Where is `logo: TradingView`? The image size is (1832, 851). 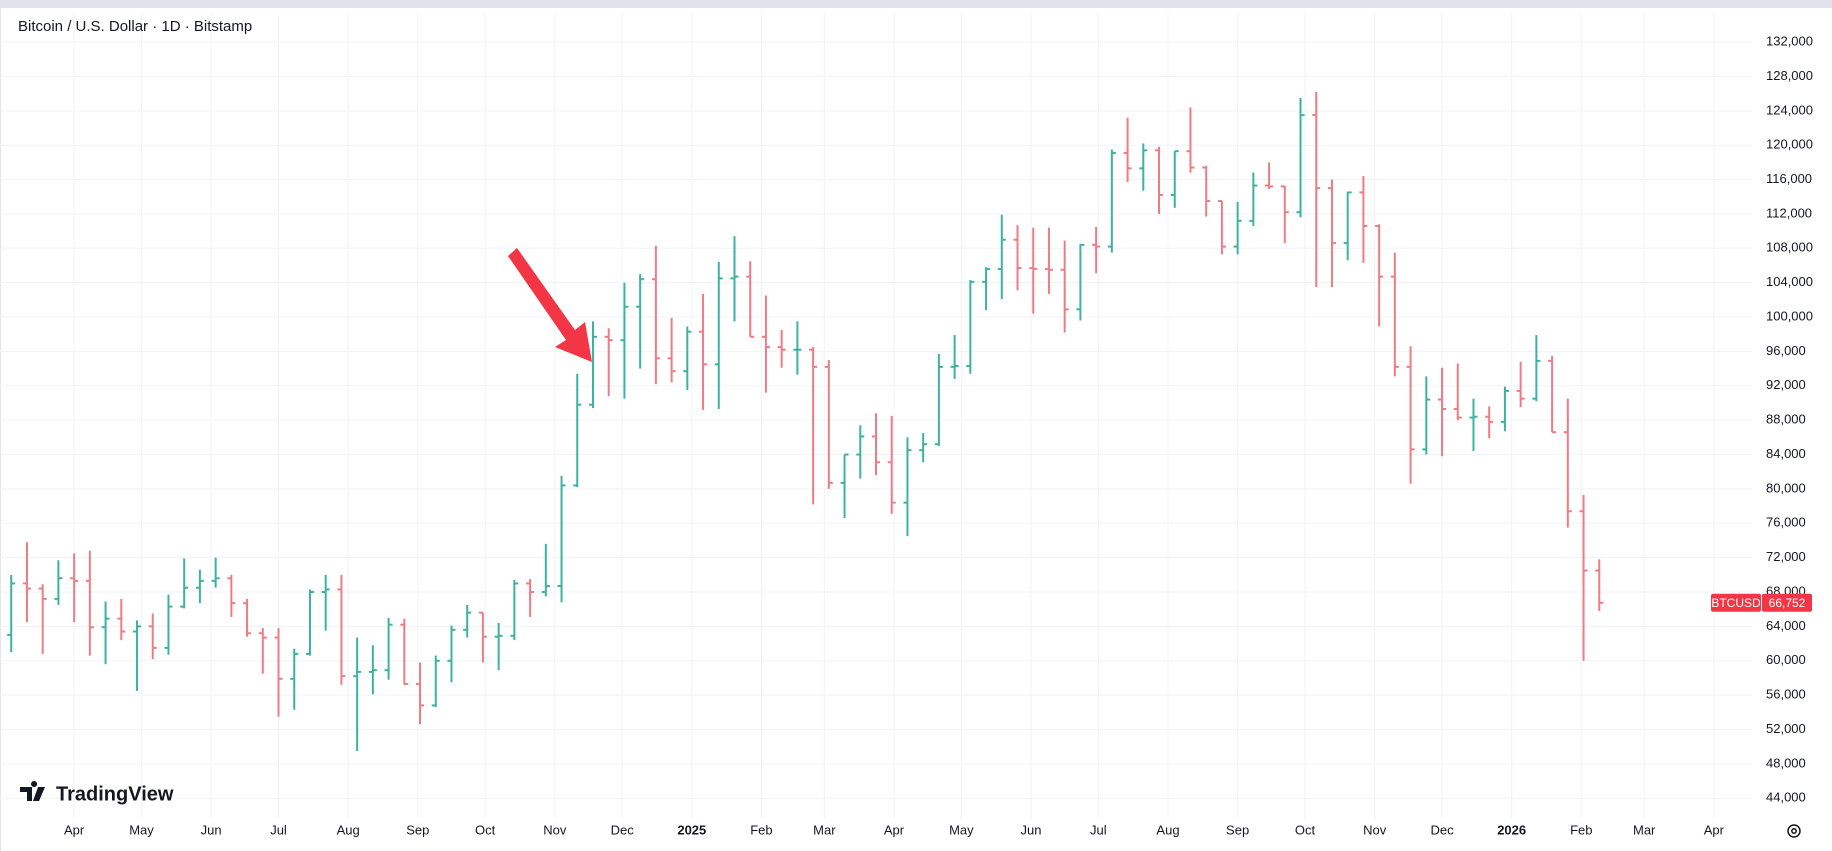
logo: TradingView is located at coordinates (97, 793).